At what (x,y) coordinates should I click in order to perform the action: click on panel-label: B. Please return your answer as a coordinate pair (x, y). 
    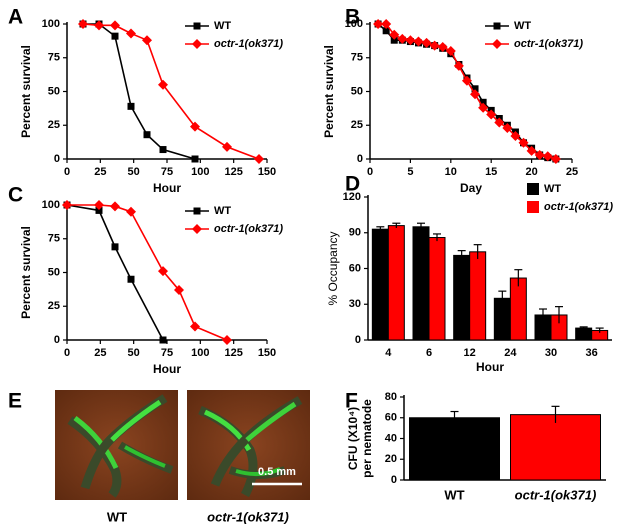
    Looking at the image, I should click on (352, 17).